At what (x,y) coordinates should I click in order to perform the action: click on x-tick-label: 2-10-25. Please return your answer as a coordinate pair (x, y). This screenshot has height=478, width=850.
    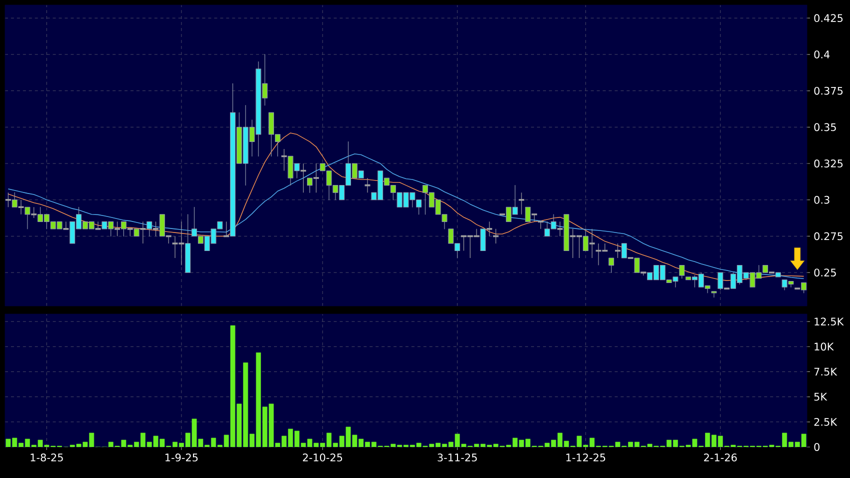
    Looking at the image, I should click on (322, 458).